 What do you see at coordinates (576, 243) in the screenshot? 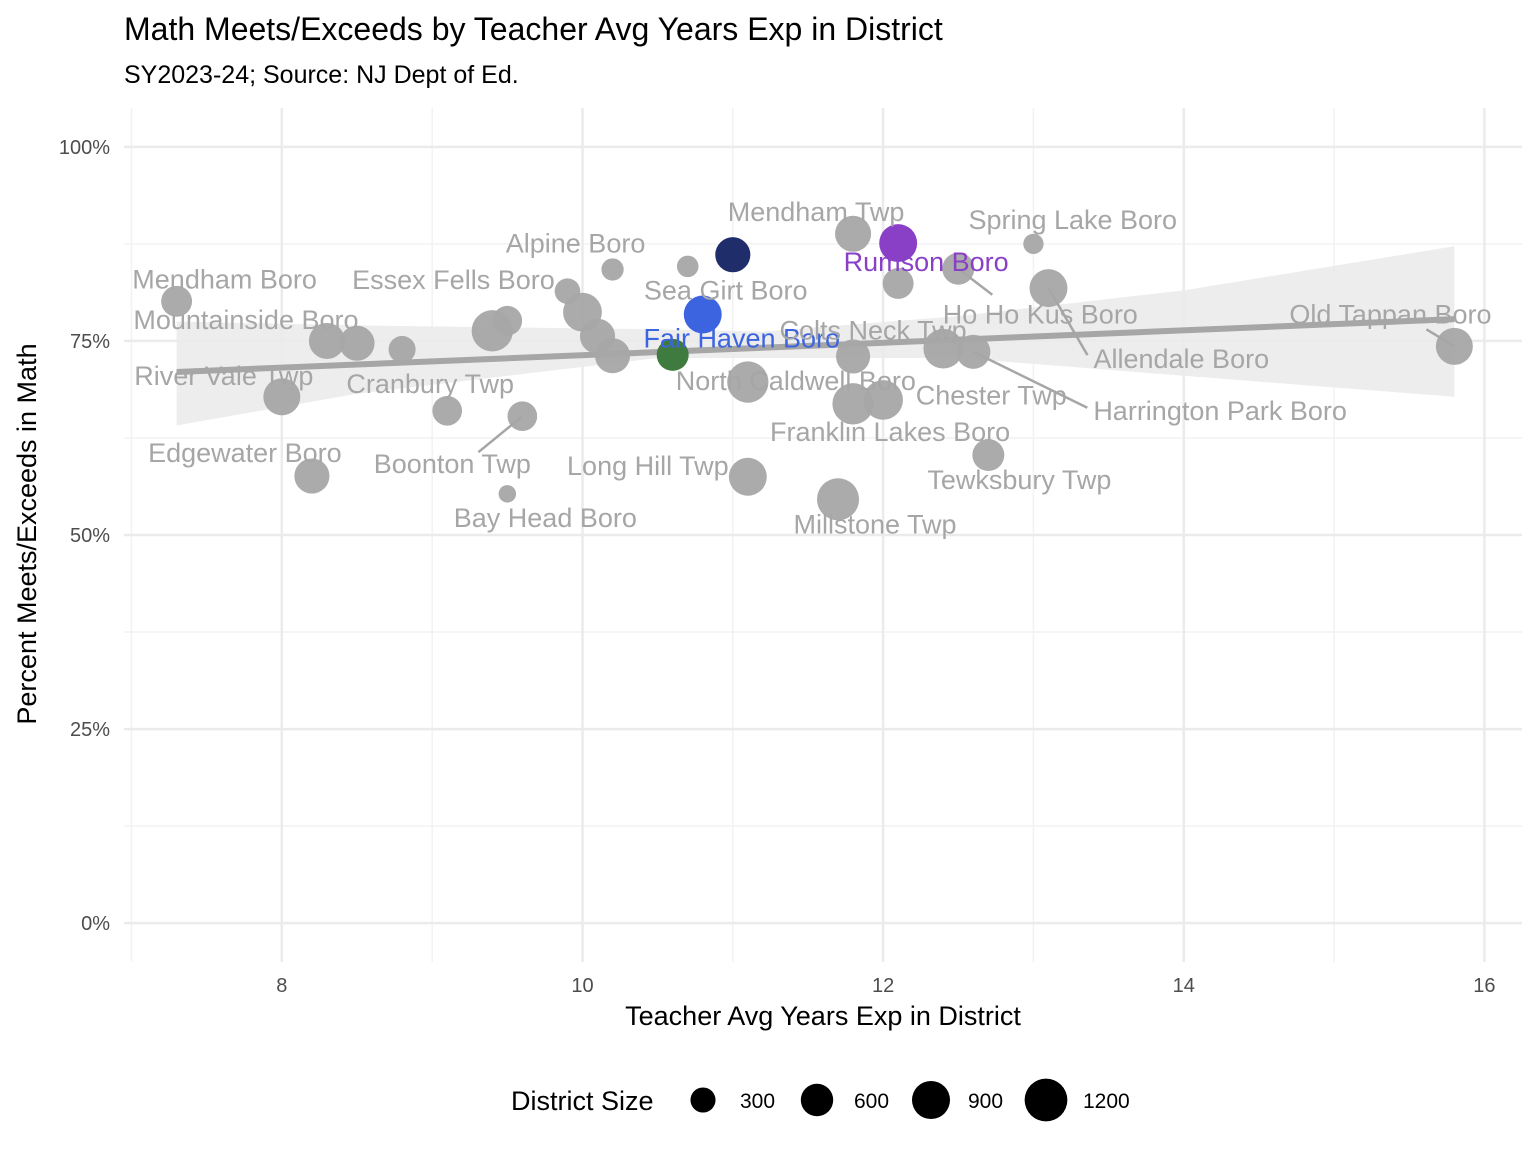
I see `point-label: Alpine Boro` at bounding box center [576, 243].